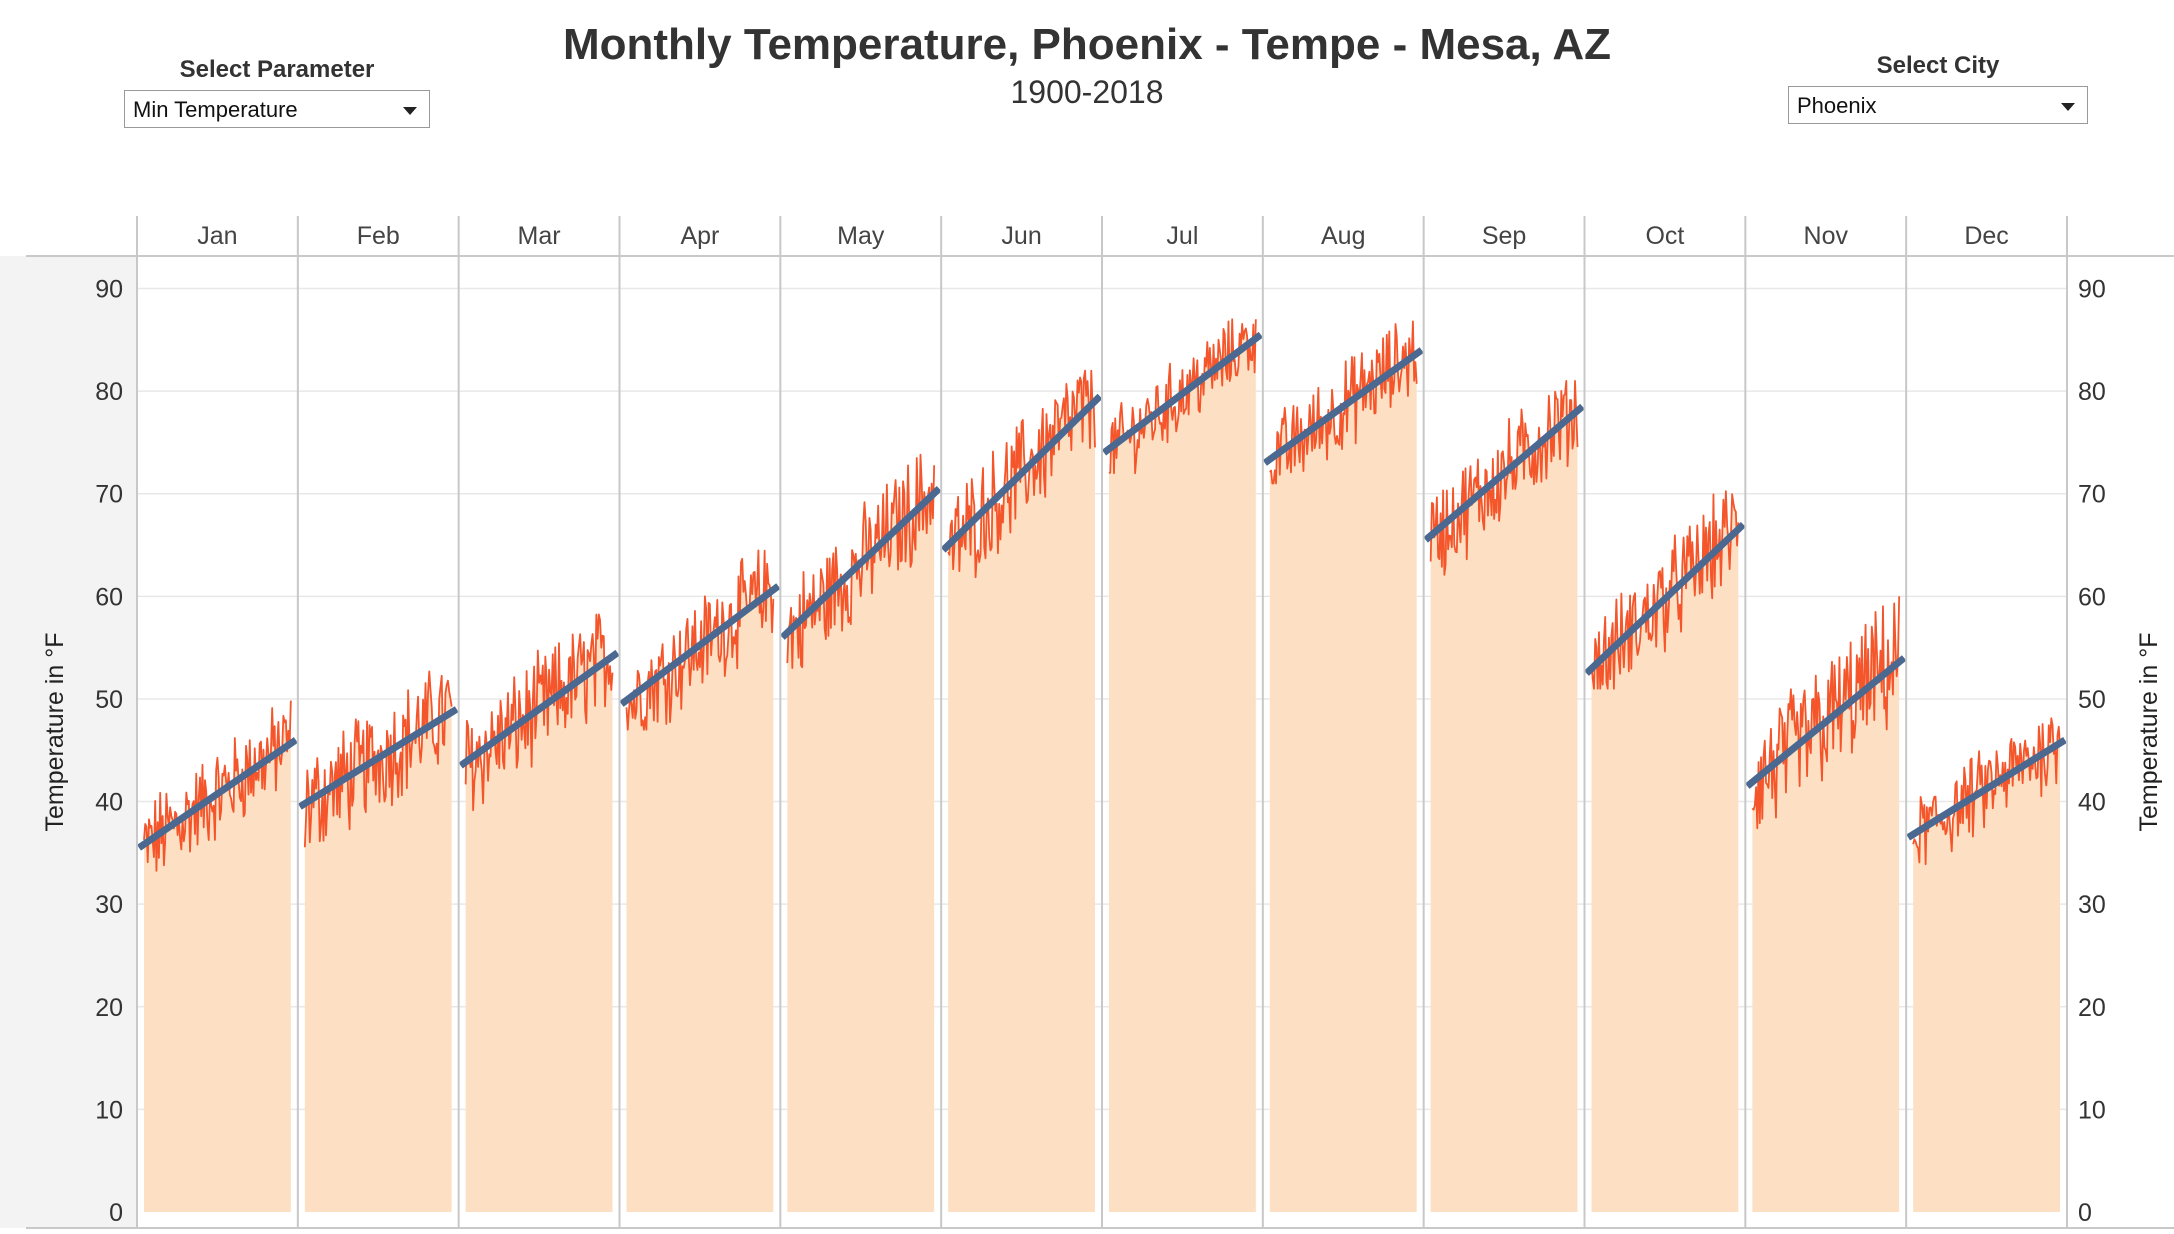 The height and width of the screenshot is (1234, 2174). I want to click on area-dec, so click(1986, 965).